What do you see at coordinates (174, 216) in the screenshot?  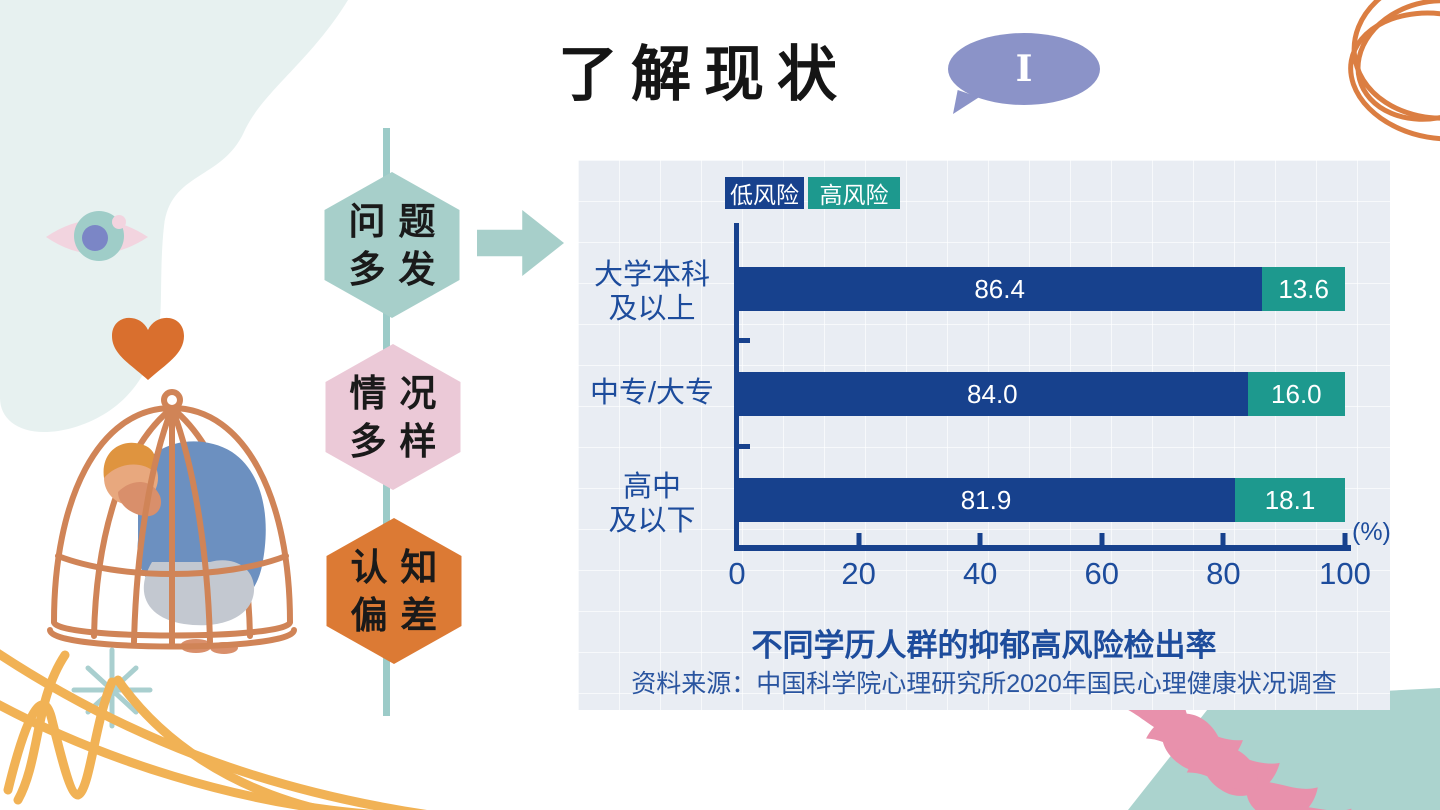 I see `face-profile-shape` at bounding box center [174, 216].